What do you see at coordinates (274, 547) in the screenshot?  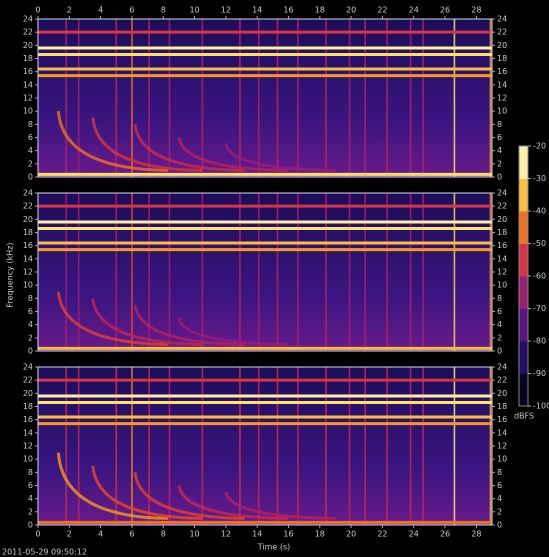 I see `x-axis-label: Time (s)` at bounding box center [274, 547].